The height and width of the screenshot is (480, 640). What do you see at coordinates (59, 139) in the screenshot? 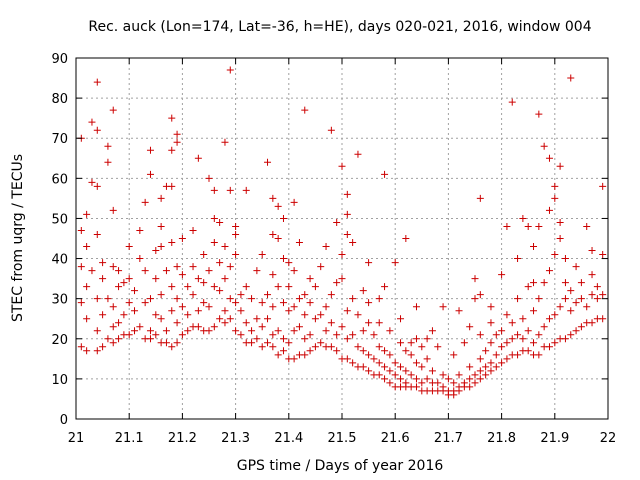
I see `y-tick-label: 70` at bounding box center [59, 139].